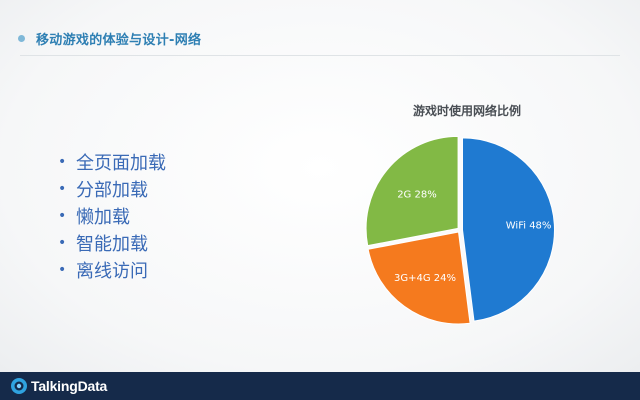 This screenshot has height=400, width=640. Describe the element at coordinates (103, 217) in the screenshot. I see `list-item-label: 懒加载` at that location.